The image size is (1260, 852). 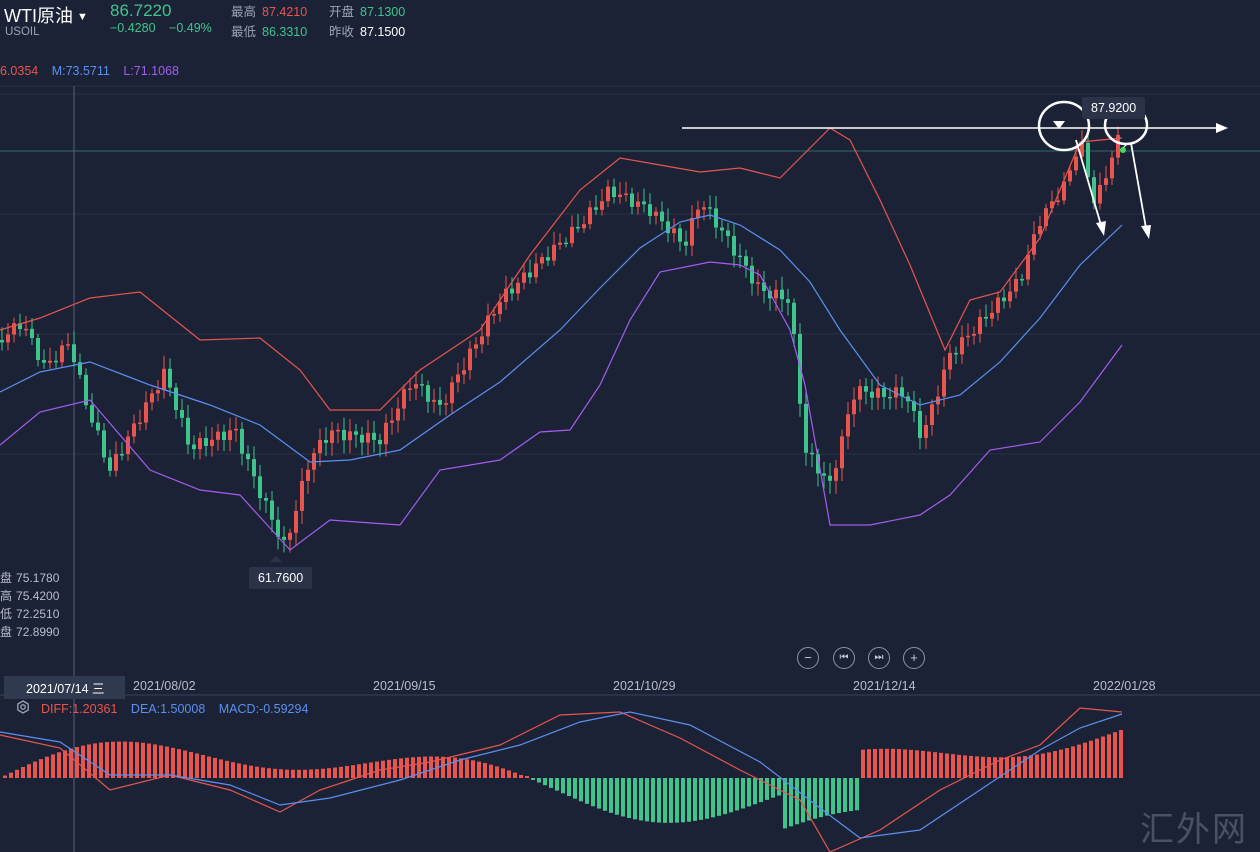 I want to click on stat-label: 最低, so click(x=244, y=32).